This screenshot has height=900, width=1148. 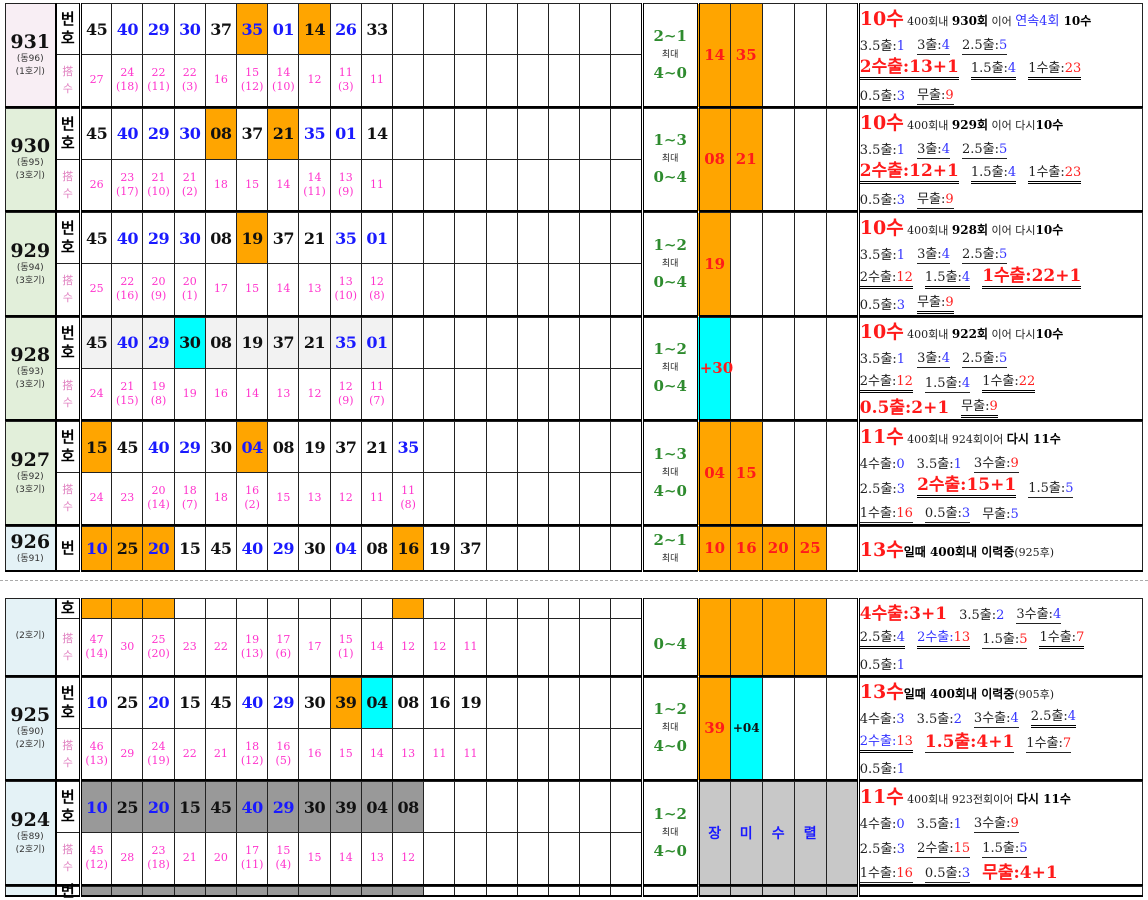 What do you see at coordinates (377, 185) in the screenshot?
I see `count-cell: 11` at bounding box center [377, 185].